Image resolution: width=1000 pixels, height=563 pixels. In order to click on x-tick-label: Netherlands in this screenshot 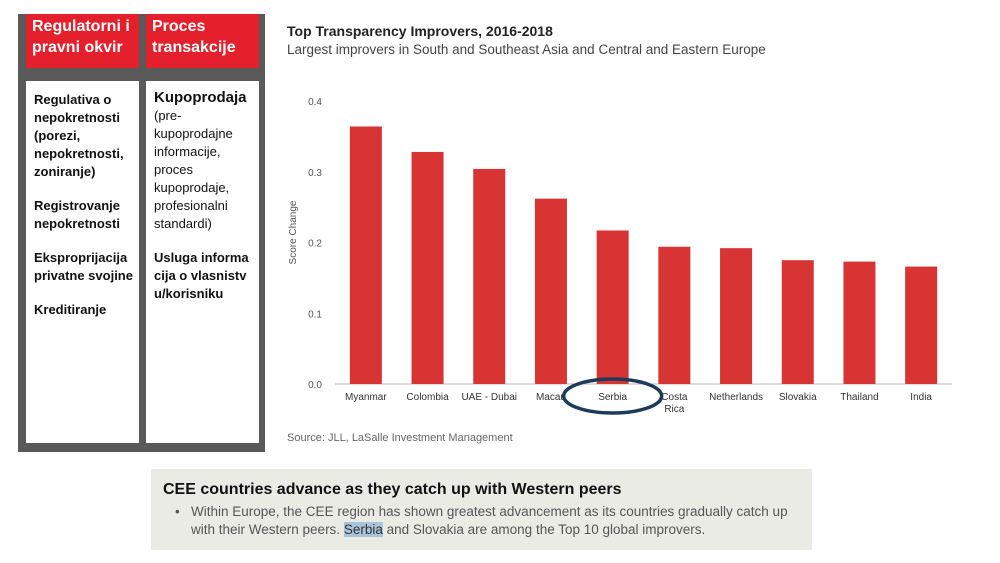, I will do `click(736, 397)`.